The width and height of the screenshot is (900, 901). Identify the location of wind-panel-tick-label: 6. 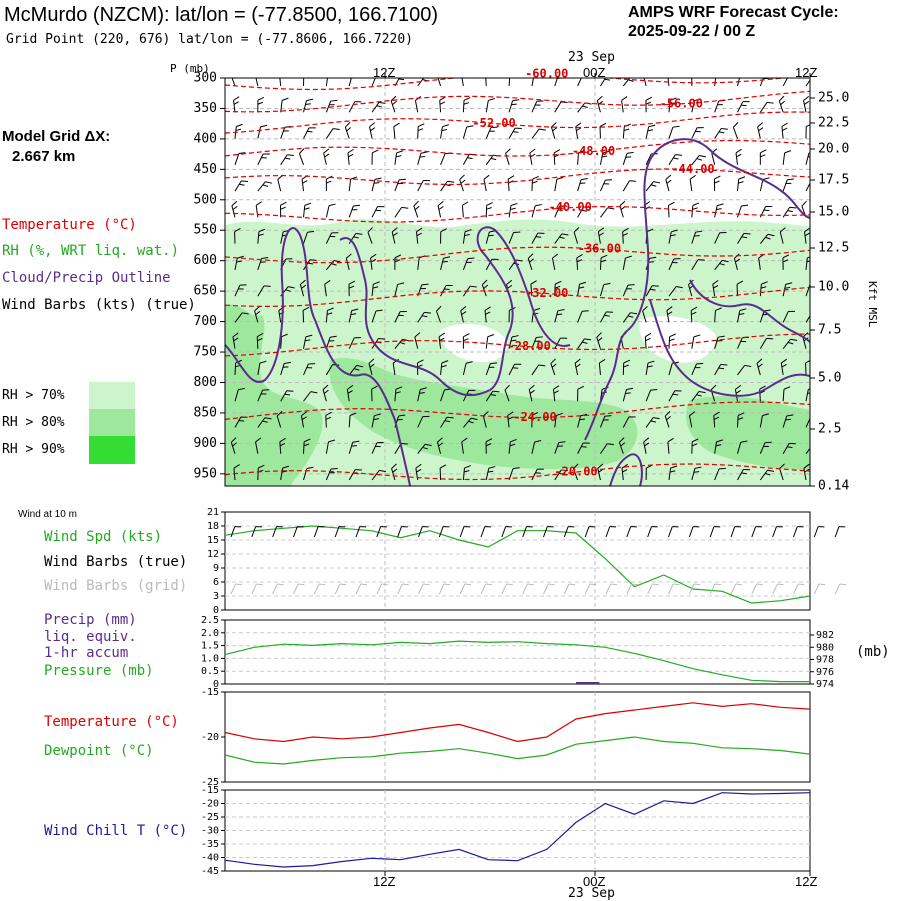
(216, 582).